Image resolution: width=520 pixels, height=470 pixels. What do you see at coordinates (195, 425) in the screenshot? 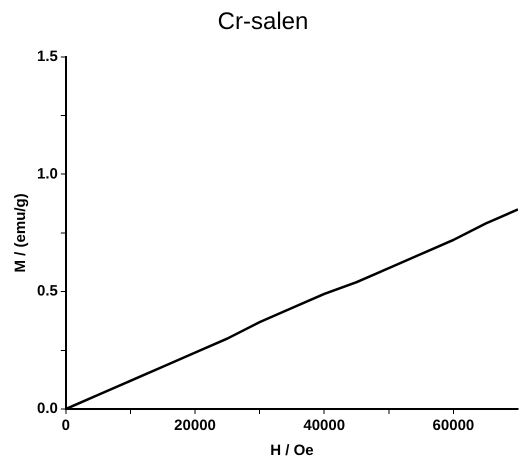
I see `x-tick-label: 20000` at bounding box center [195, 425].